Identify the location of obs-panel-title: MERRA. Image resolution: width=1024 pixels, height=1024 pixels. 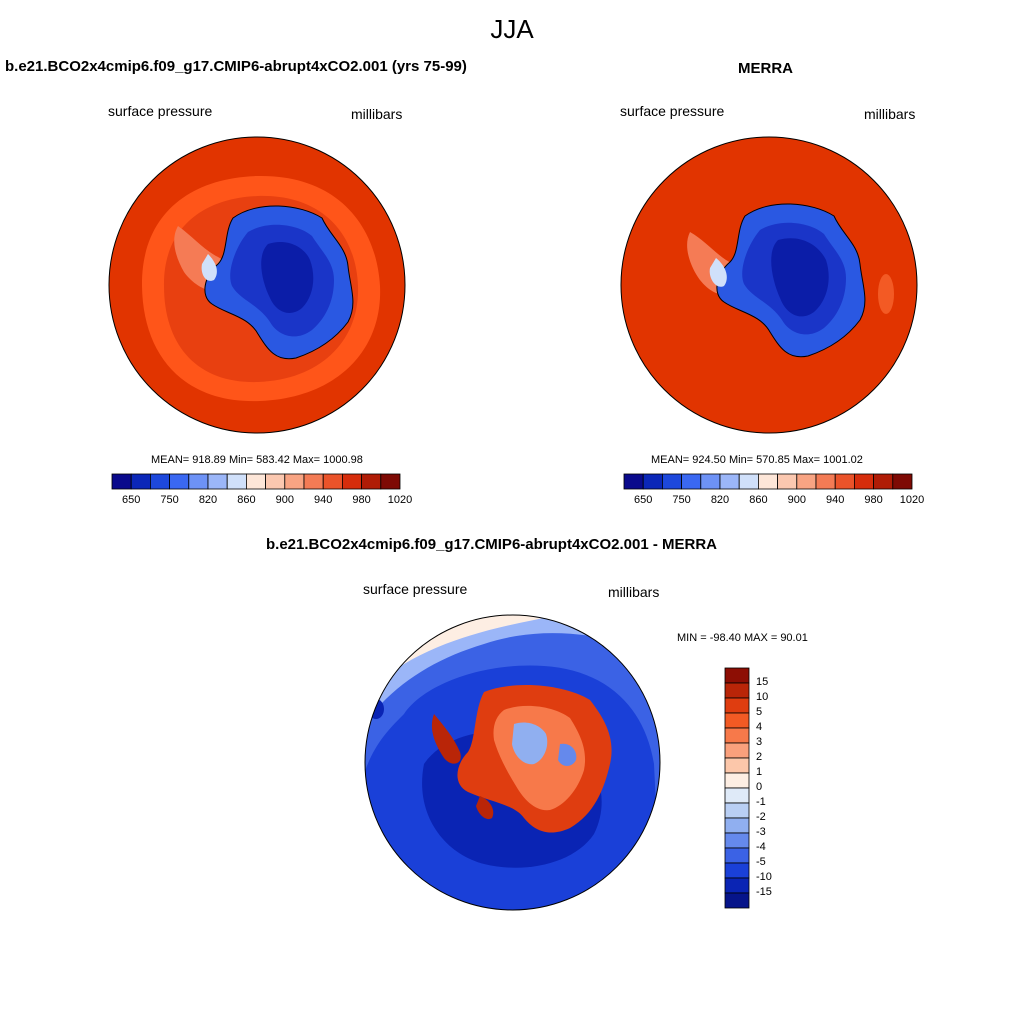
(765, 68).